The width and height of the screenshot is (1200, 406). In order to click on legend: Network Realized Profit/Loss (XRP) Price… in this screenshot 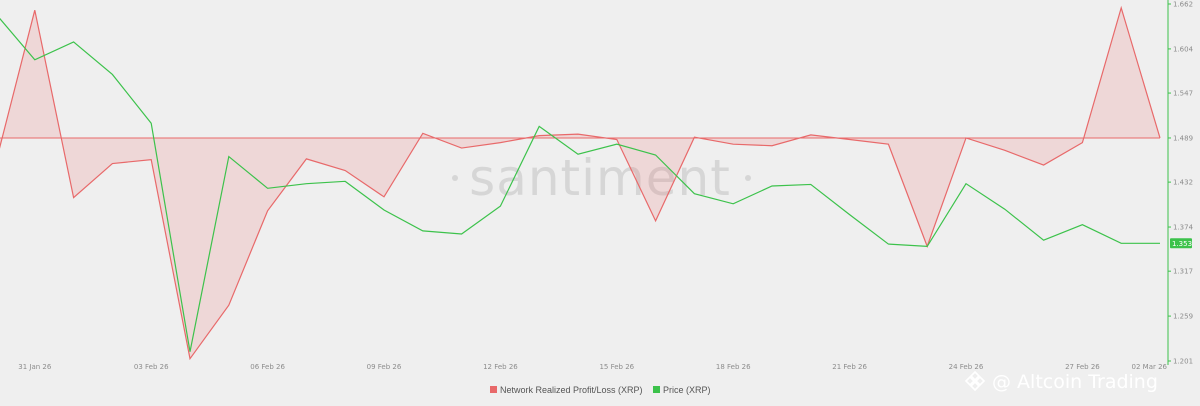, I will do `click(600, 390)`.